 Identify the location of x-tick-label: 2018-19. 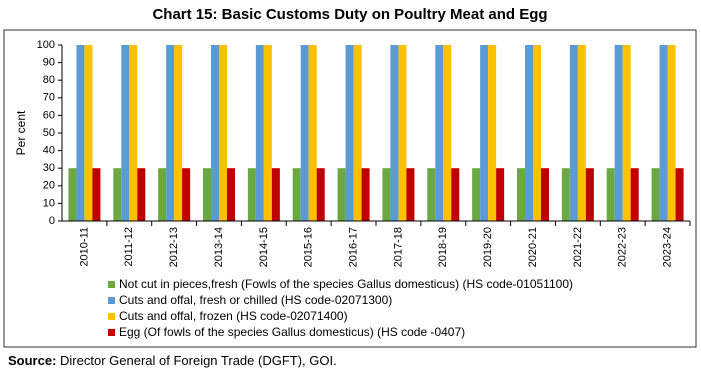
(443, 247).